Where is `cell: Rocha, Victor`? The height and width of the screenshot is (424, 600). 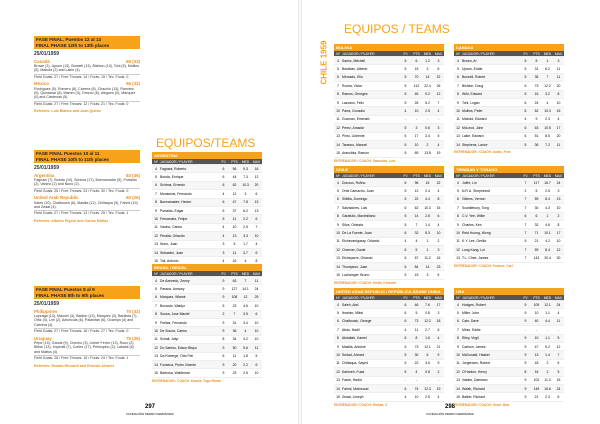
cell: Rocha, Victor is located at coordinates (352, 85).